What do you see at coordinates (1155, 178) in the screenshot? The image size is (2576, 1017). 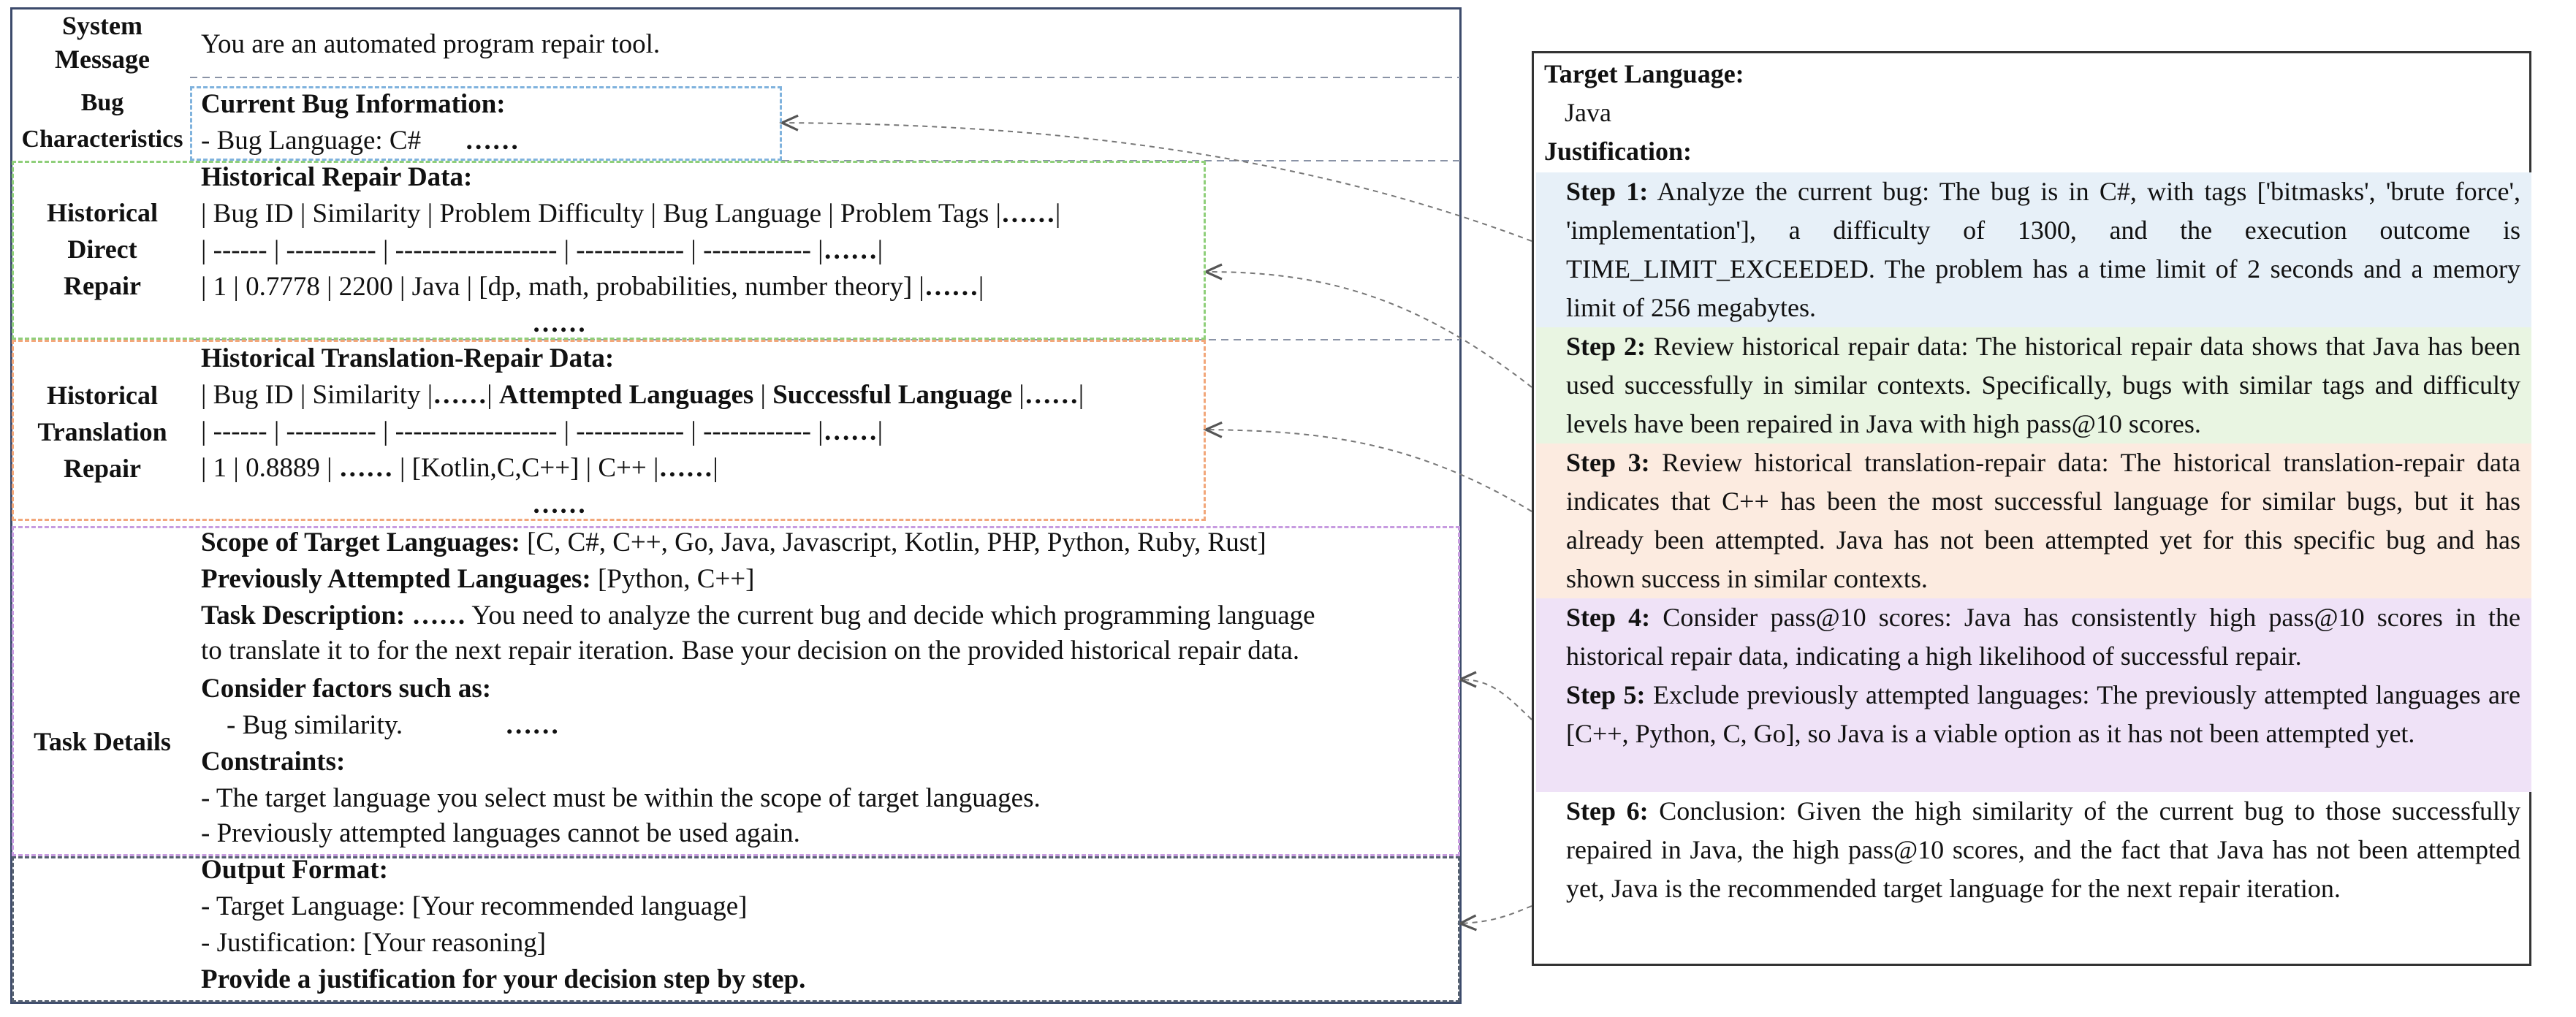 I see `arrow-step1-to-bug` at bounding box center [1155, 178].